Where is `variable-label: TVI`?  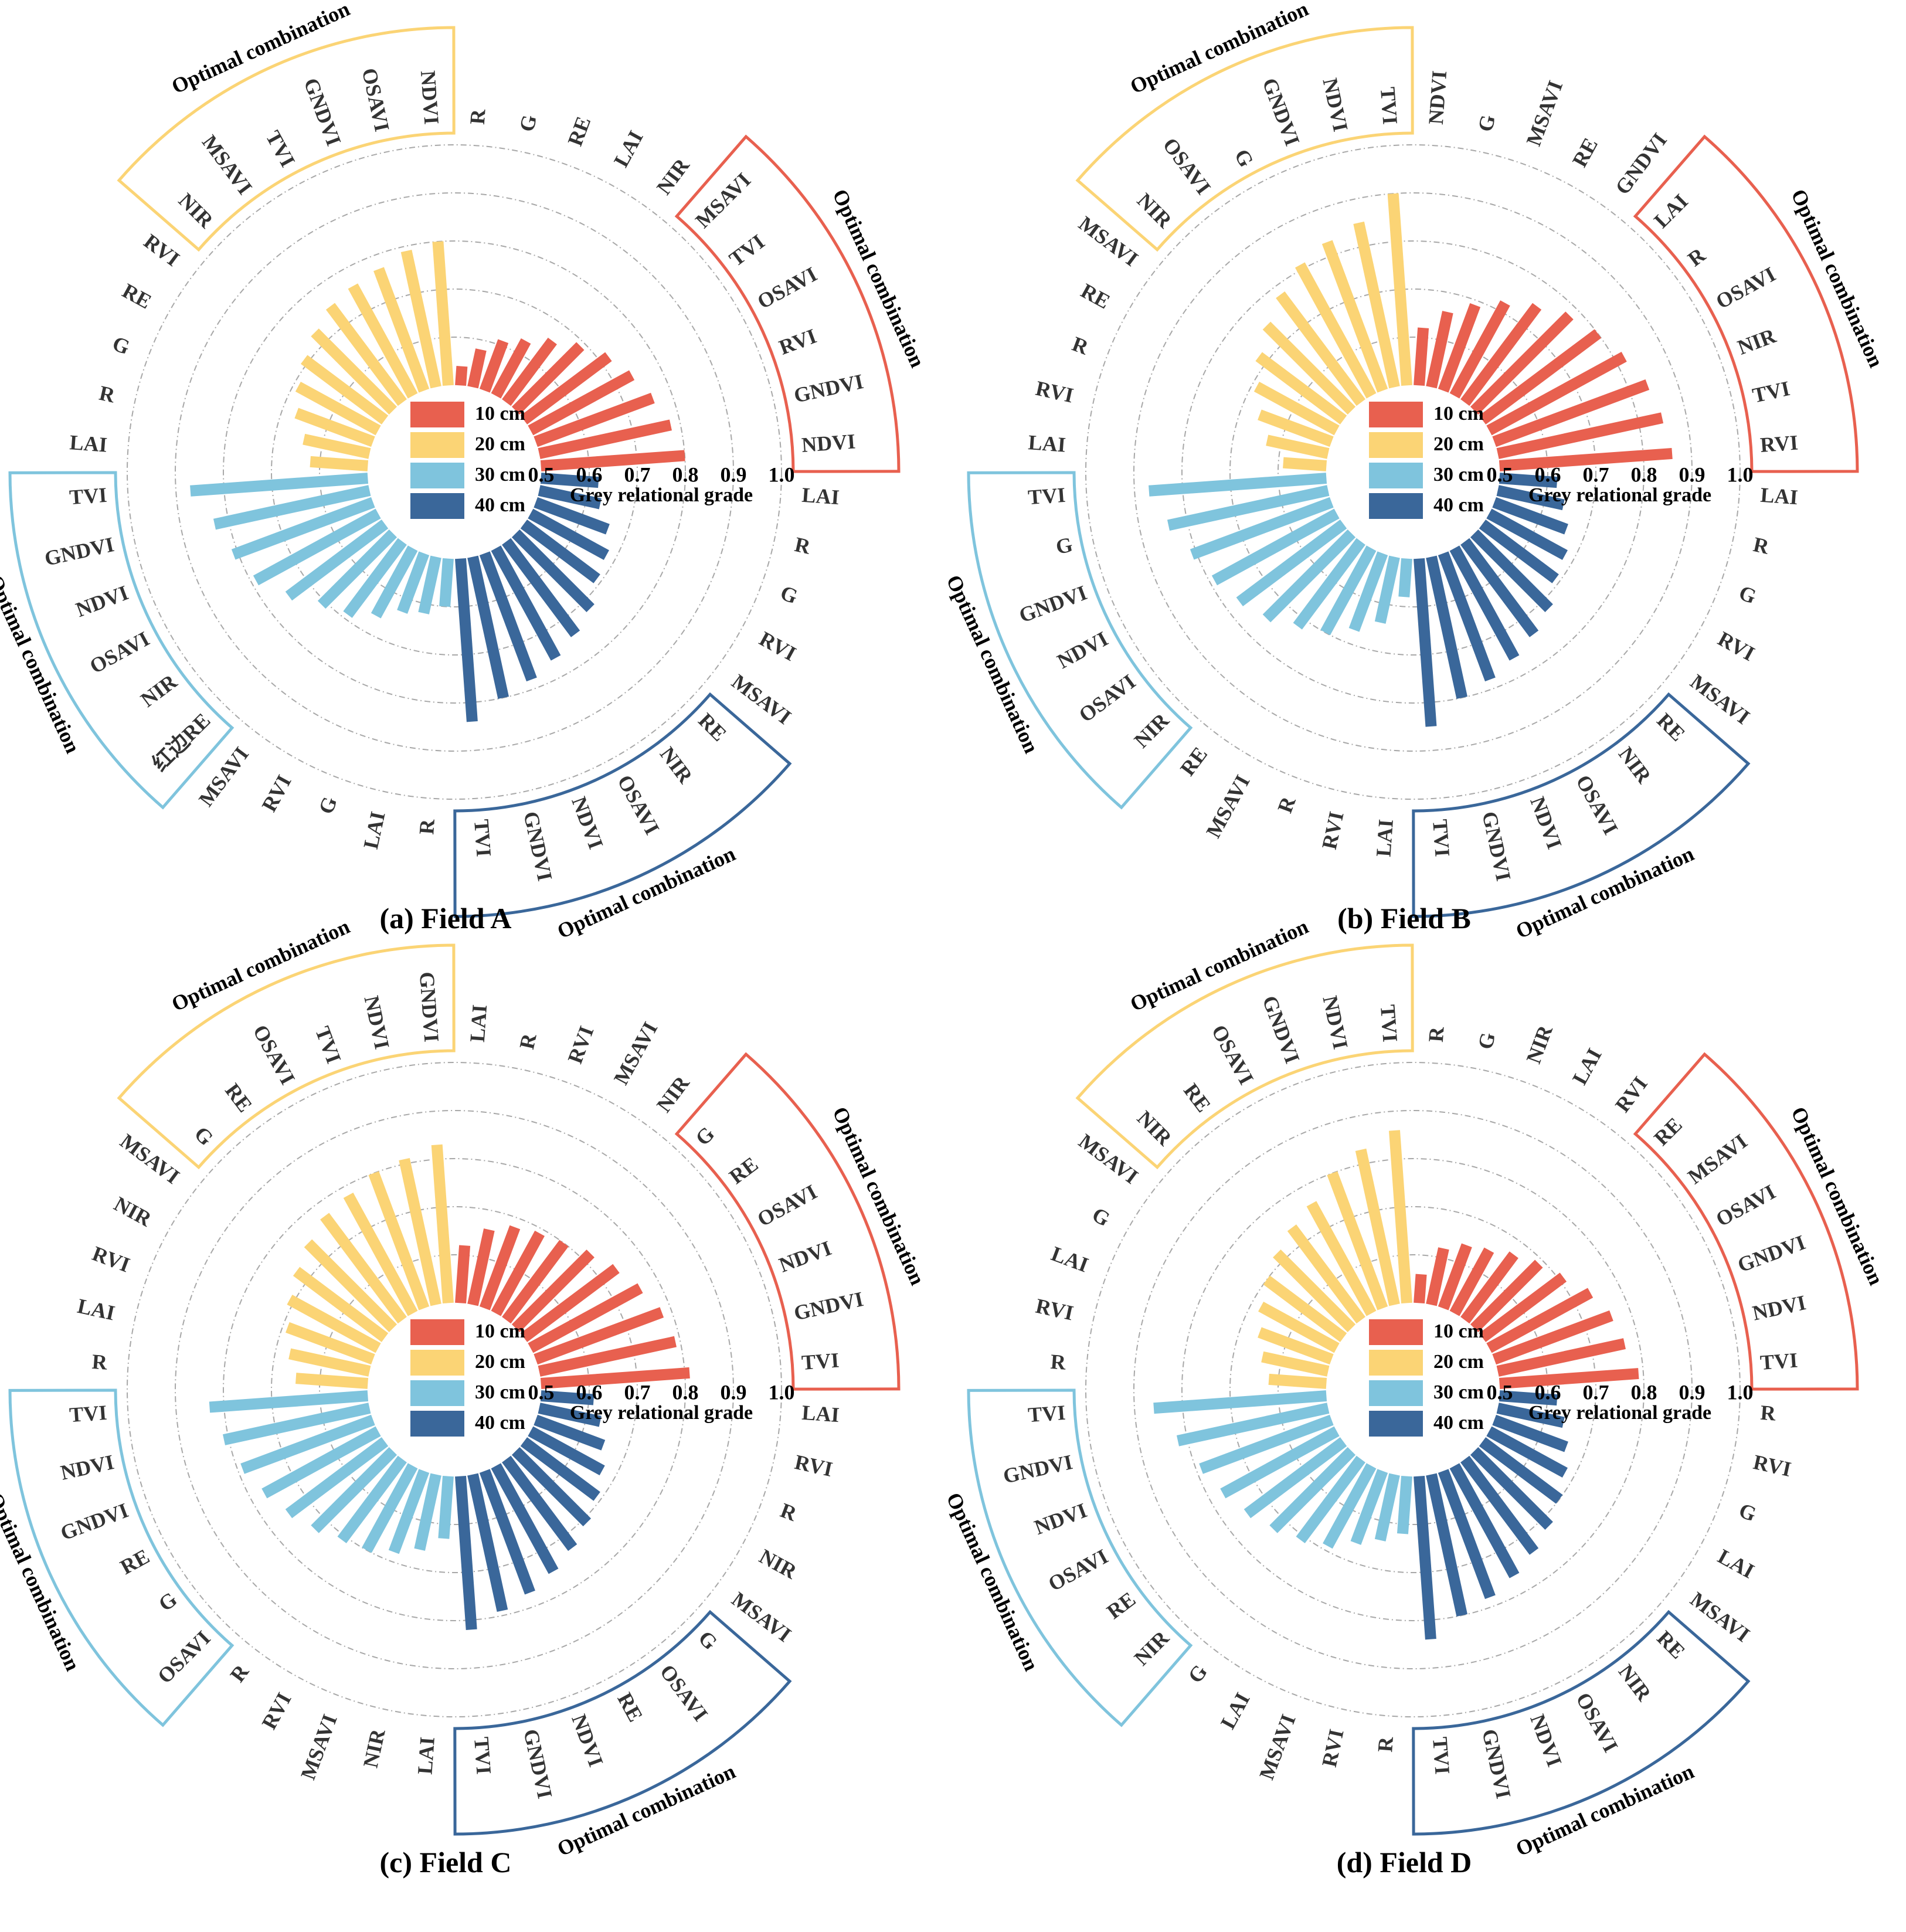
variable-label: TVI is located at coordinates (820, 1361).